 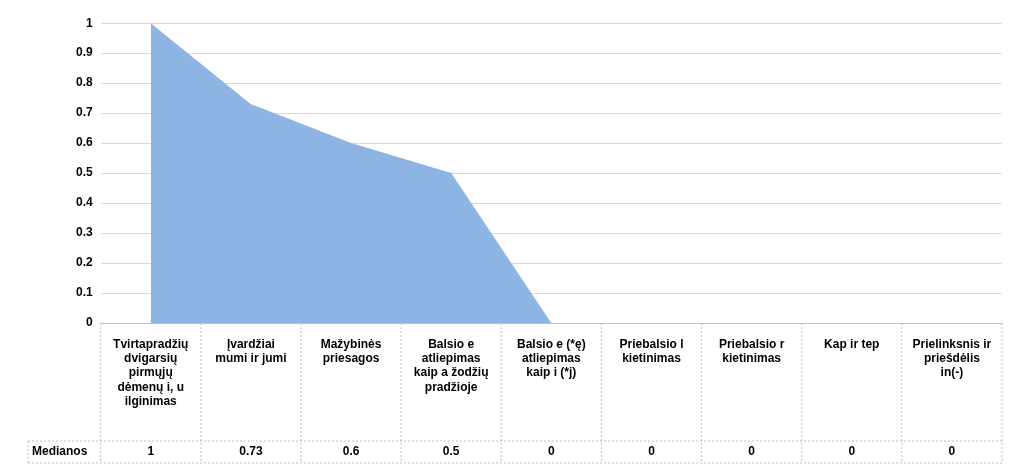 What do you see at coordinates (84, 172) in the screenshot?
I see `y-tick-label: 0.5` at bounding box center [84, 172].